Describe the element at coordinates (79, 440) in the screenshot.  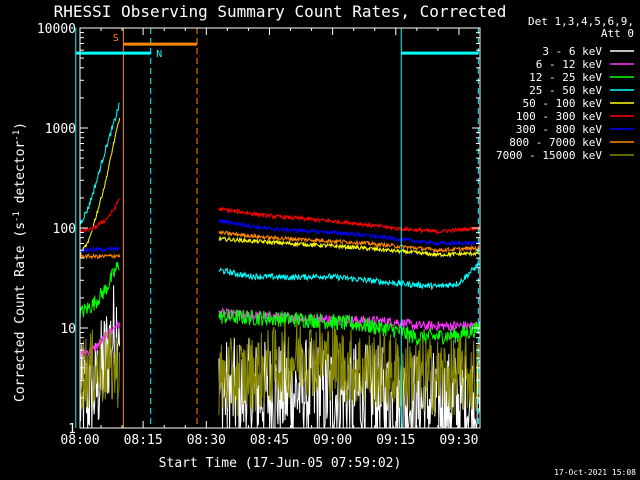
I see `x-tick-label-0800: 08:00` at that location.